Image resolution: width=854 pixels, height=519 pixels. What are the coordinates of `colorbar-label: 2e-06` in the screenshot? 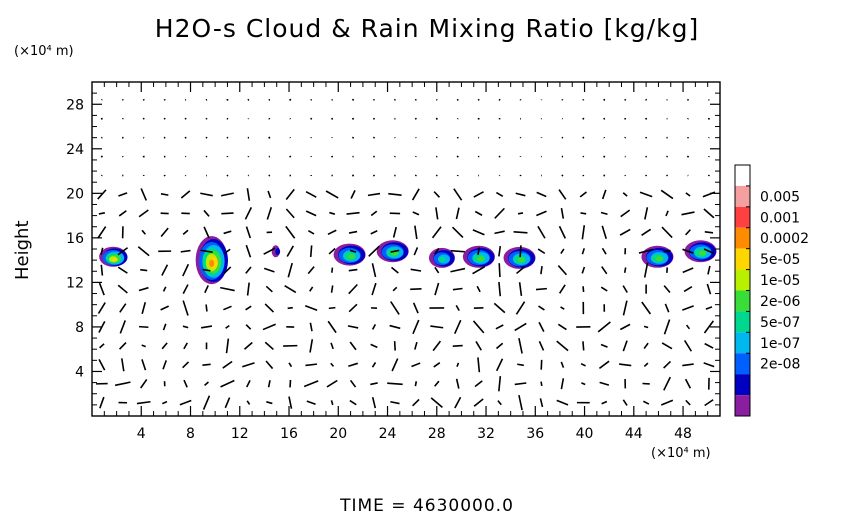 It's located at (780, 302).